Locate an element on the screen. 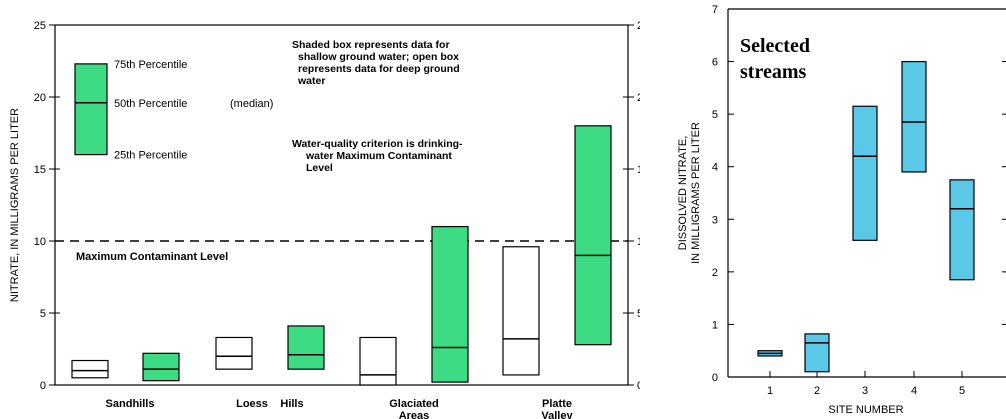 This screenshot has width=1006, height=419. y-tick-label: 6 is located at coordinates (715, 63).